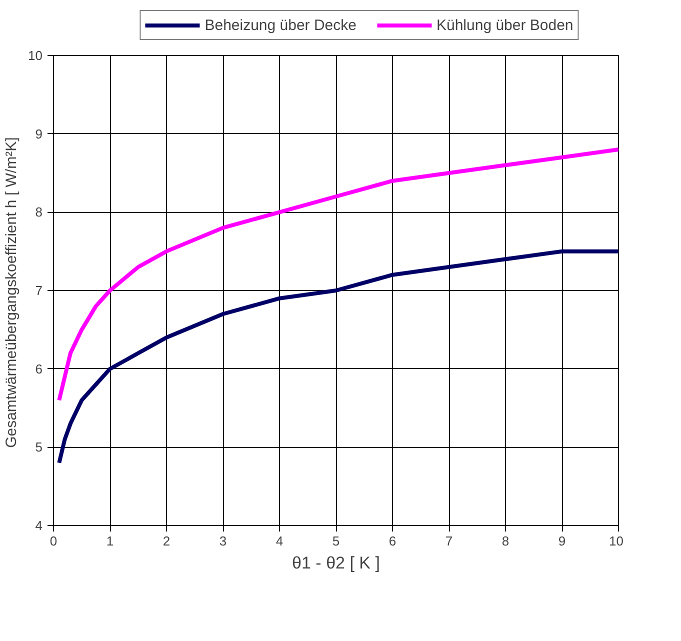 This screenshot has height=641, width=681. Describe the element at coordinates (39, 212) in the screenshot. I see `y-tick-label: 8` at that location.